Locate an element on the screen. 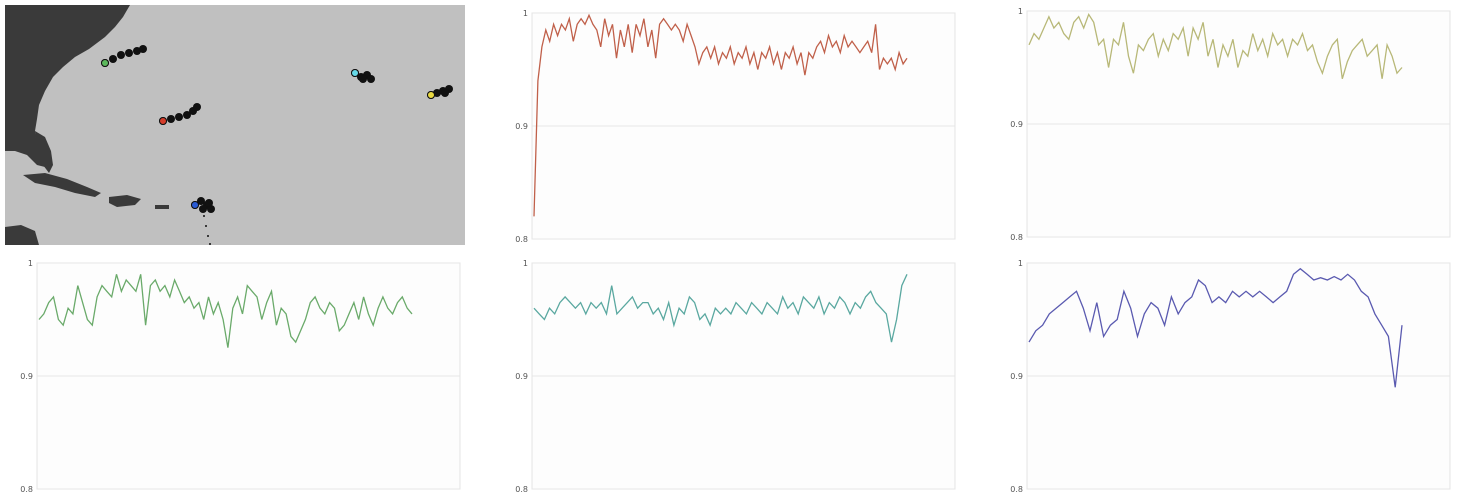  lesser-antilles is located at coordinates (207, 230).